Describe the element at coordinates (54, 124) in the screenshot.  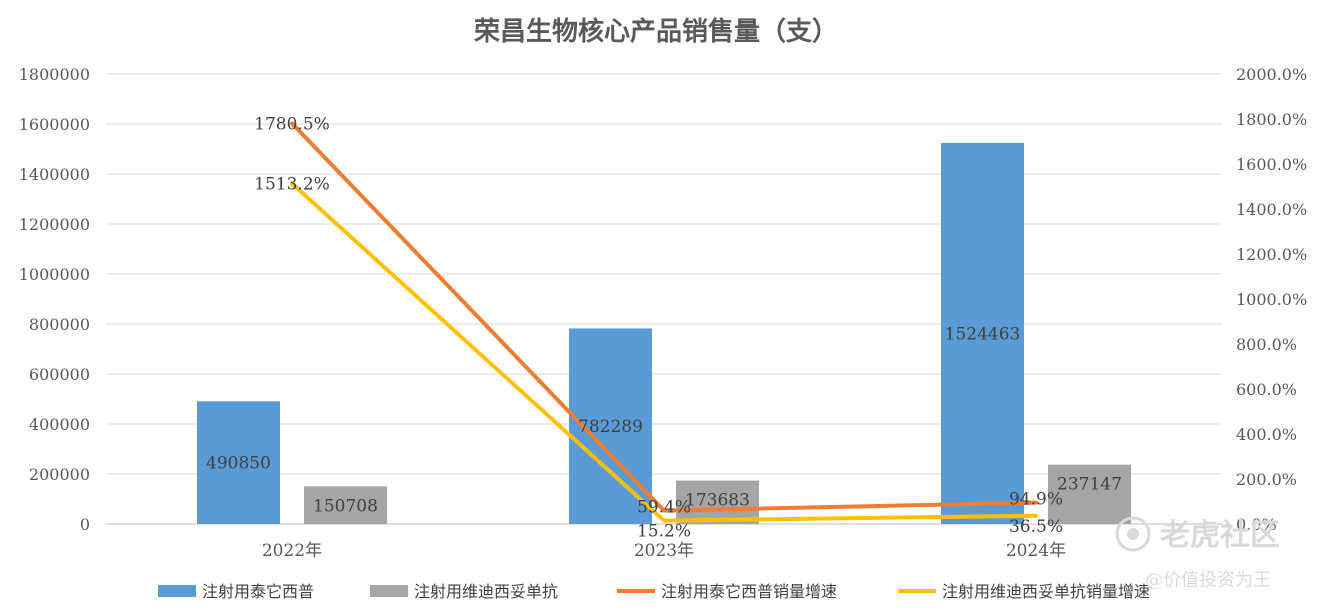
I see `left-tick-label: 1600000` at that location.